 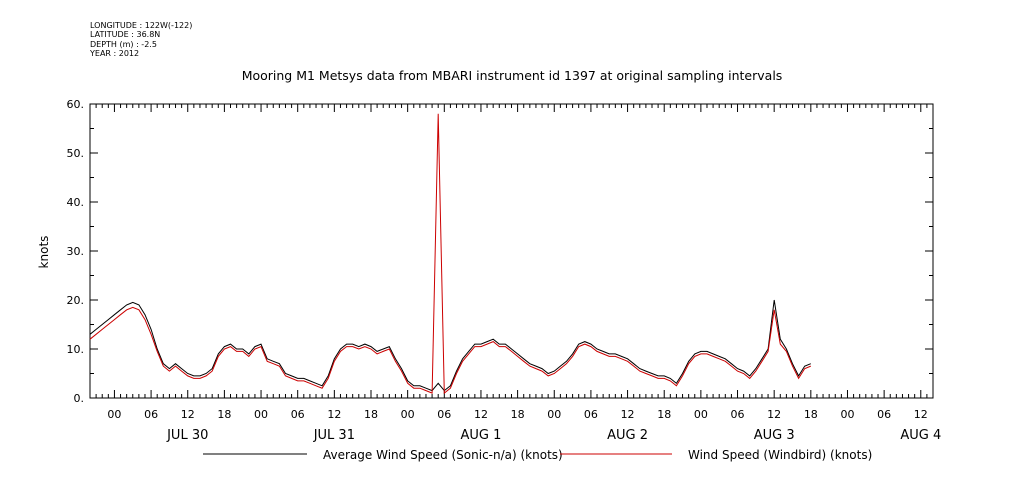 I want to click on longitude-label: LONGITUDE : 122W(-122), so click(x=141, y=25).